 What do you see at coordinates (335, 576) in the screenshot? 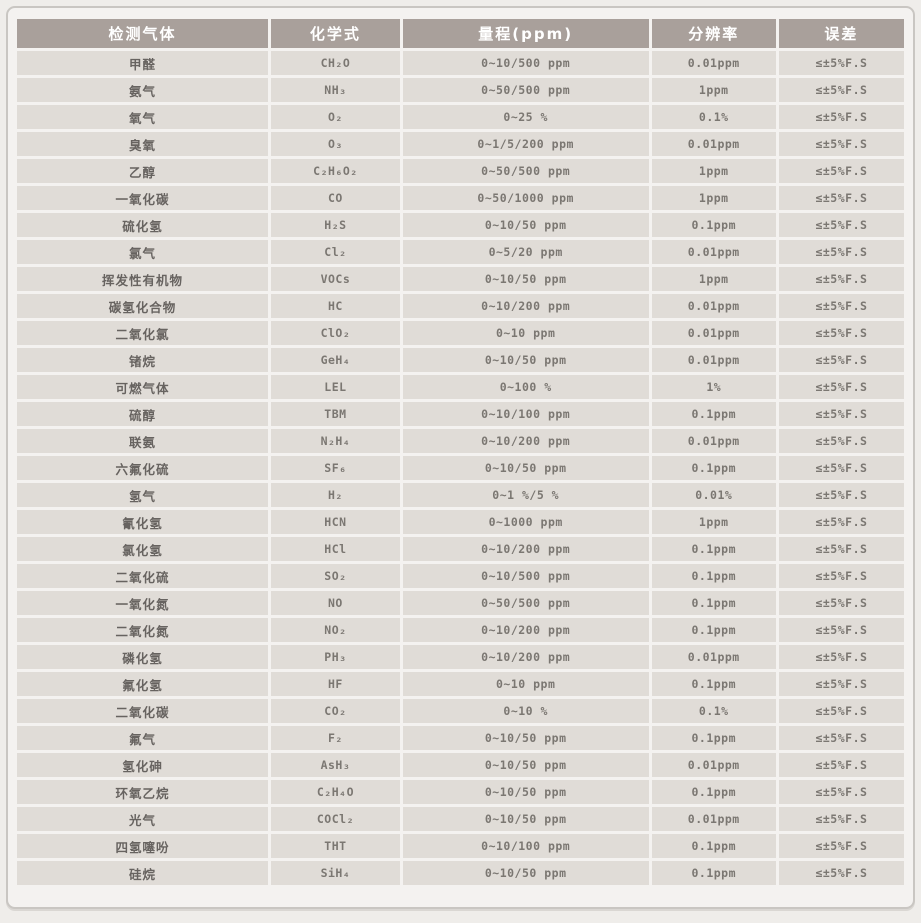
I see `formula-cell: SO₂` at bounding box center [335, 576].